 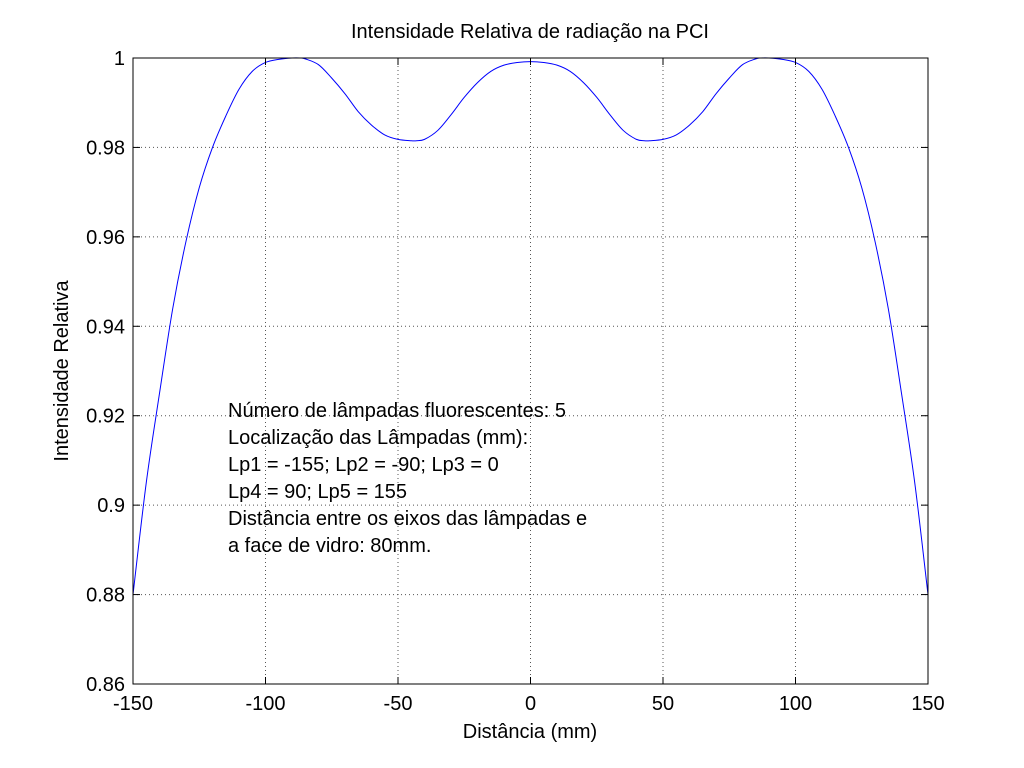 What do you see at coordinates (398, 704) in the screenshot?
I see `x-tick-label: -50` at bounding box center [398, 704].